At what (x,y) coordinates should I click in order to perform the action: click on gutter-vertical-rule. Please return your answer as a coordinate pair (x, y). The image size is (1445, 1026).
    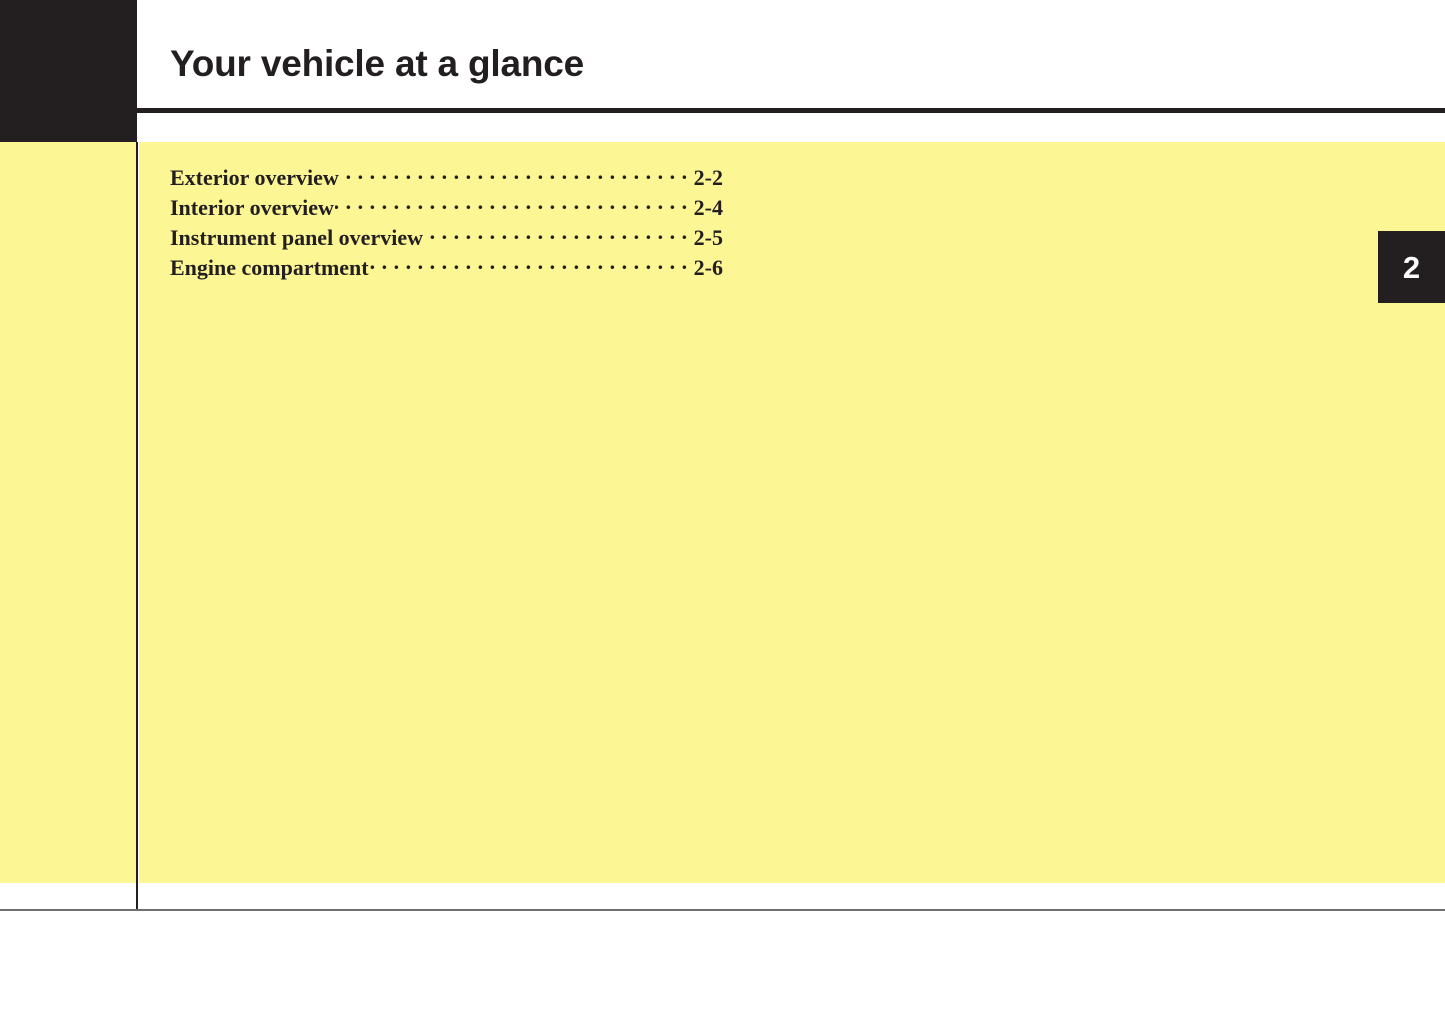
    Looking at the image, I should click on (137, 526).